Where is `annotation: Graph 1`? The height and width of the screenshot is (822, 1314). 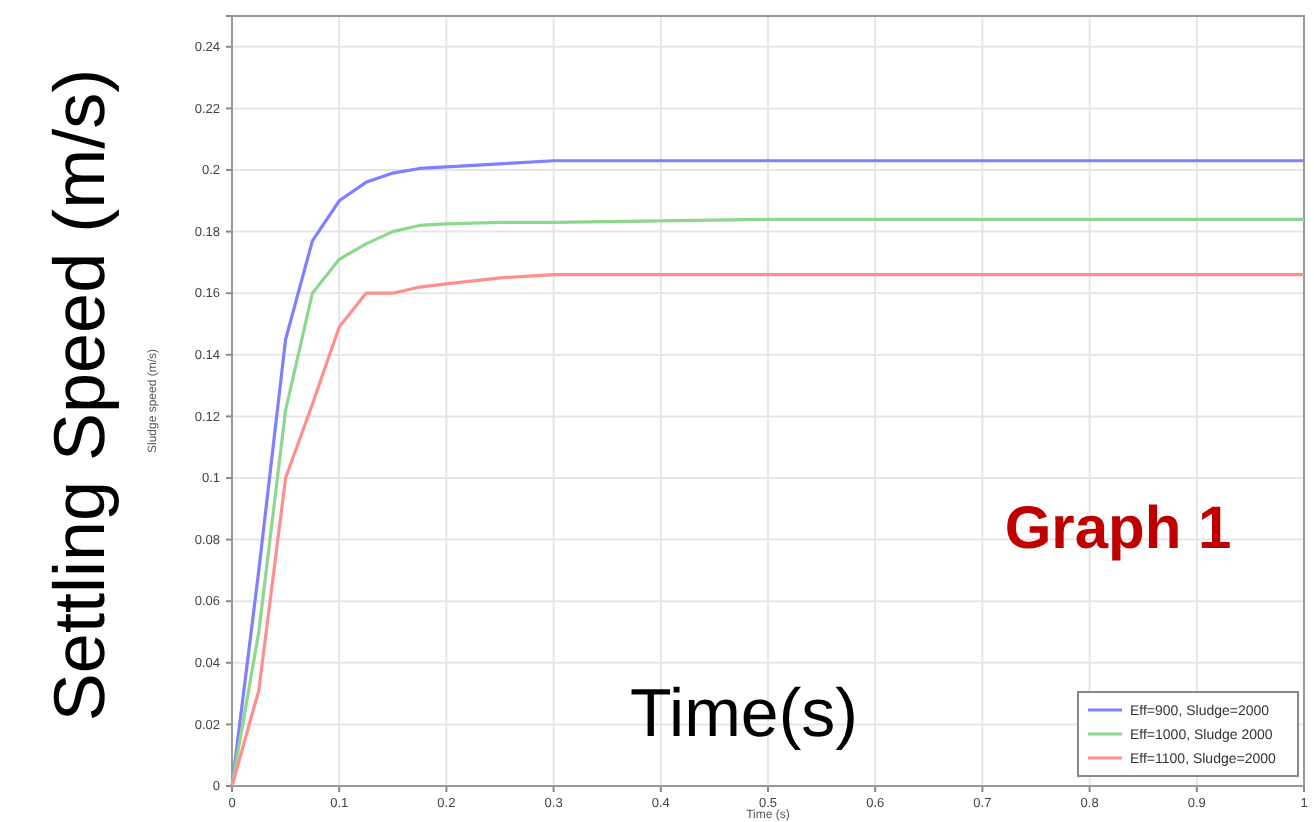
annotation: Graph 1 is located at coordinates (1118, 529).